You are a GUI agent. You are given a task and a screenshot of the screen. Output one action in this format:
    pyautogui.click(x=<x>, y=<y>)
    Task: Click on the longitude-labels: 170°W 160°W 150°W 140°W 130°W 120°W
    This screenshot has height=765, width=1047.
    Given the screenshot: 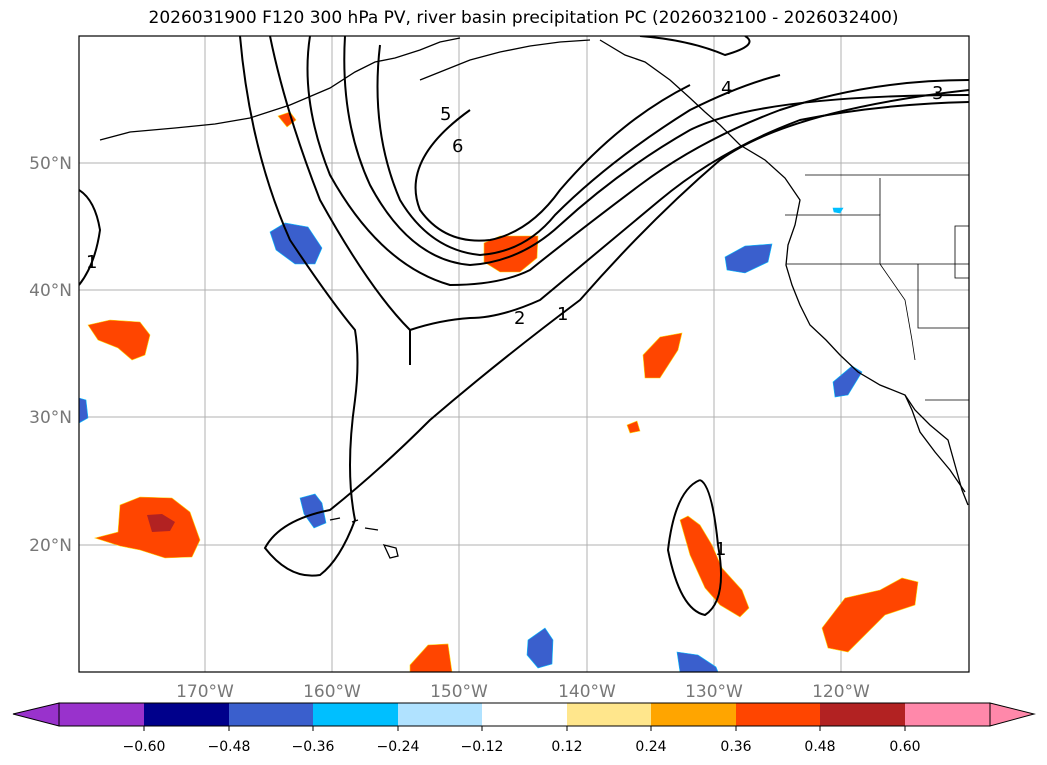 What is the action you would take?
    pyautogui.click(x=523, y=692)
    